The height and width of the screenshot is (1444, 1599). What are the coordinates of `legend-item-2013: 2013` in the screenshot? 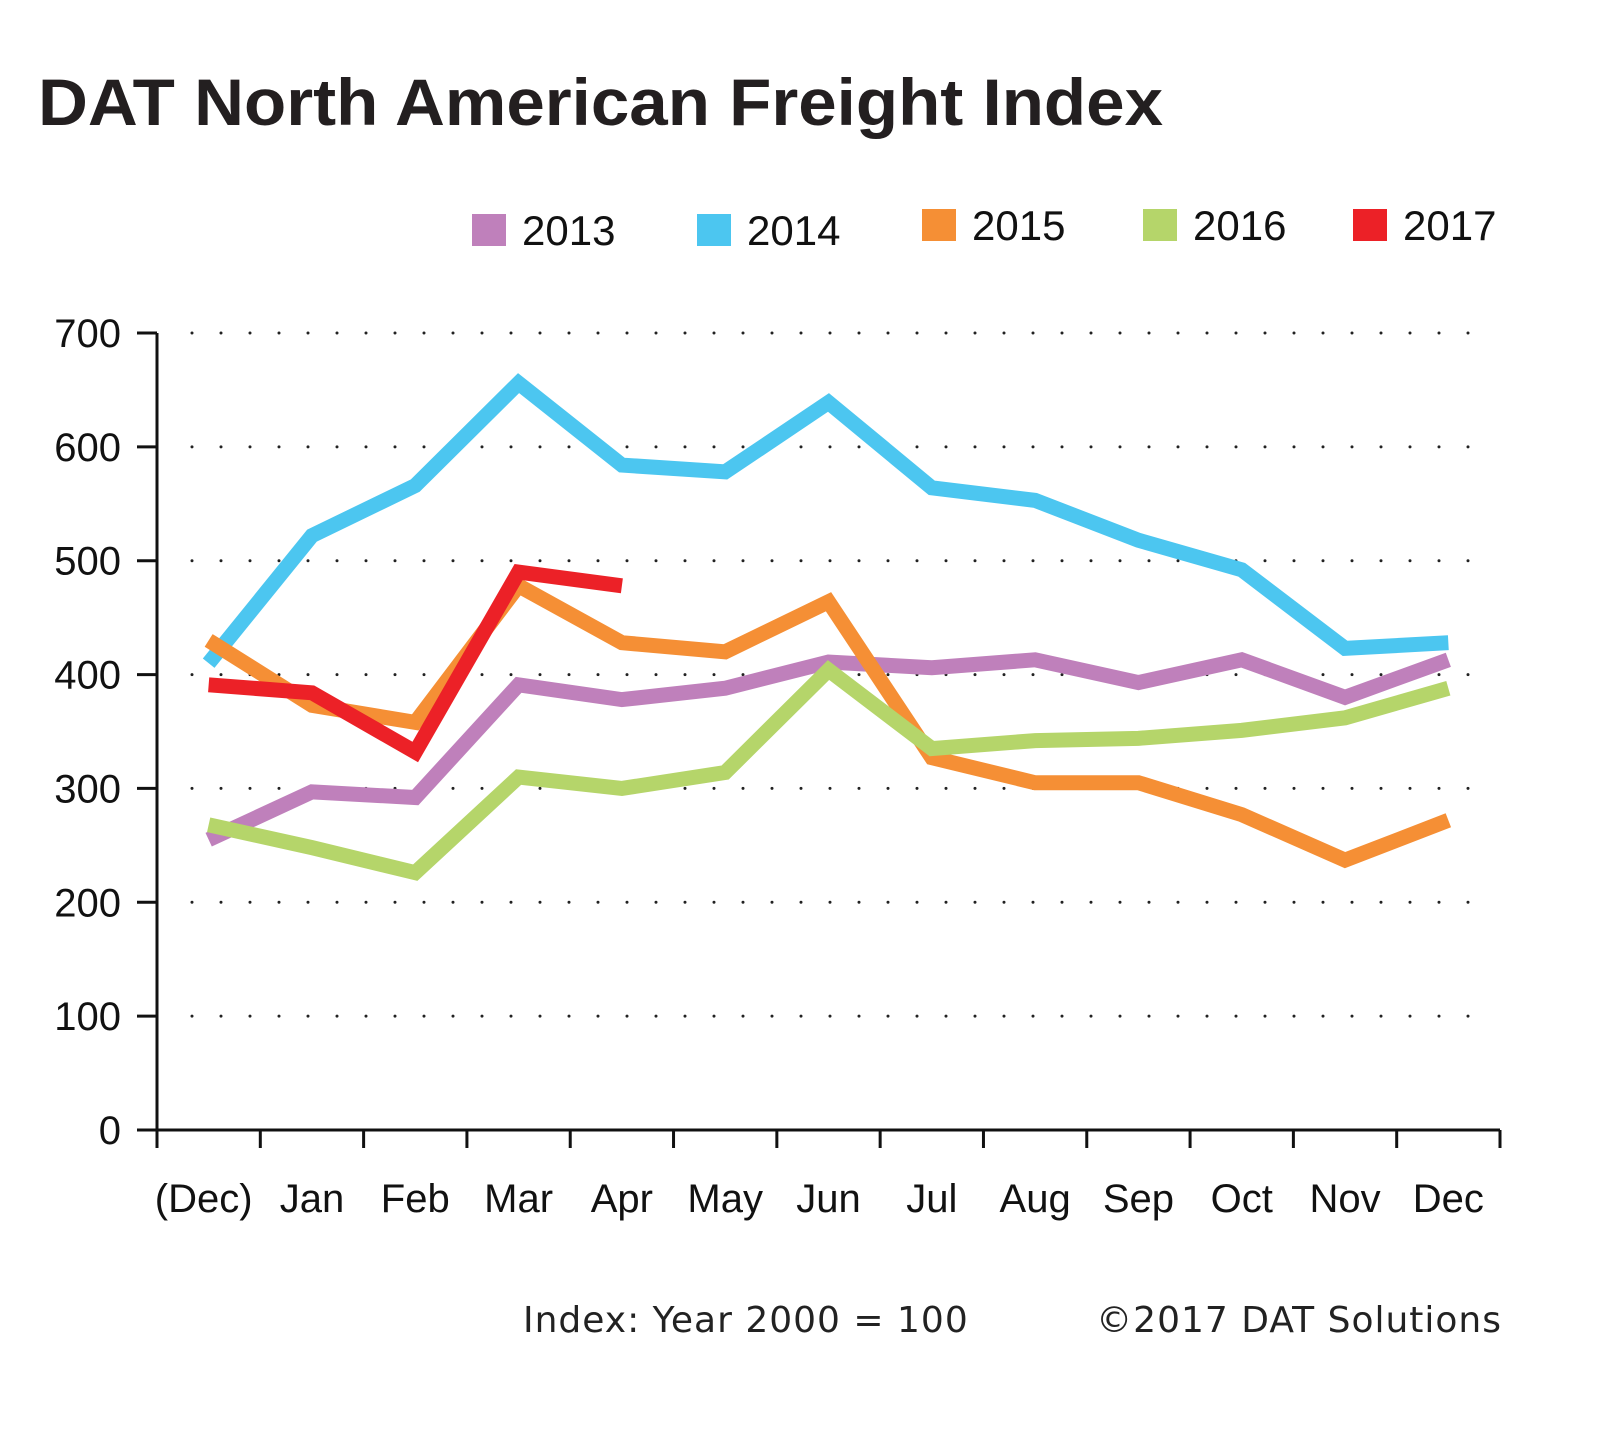 It's located at (543, 230).